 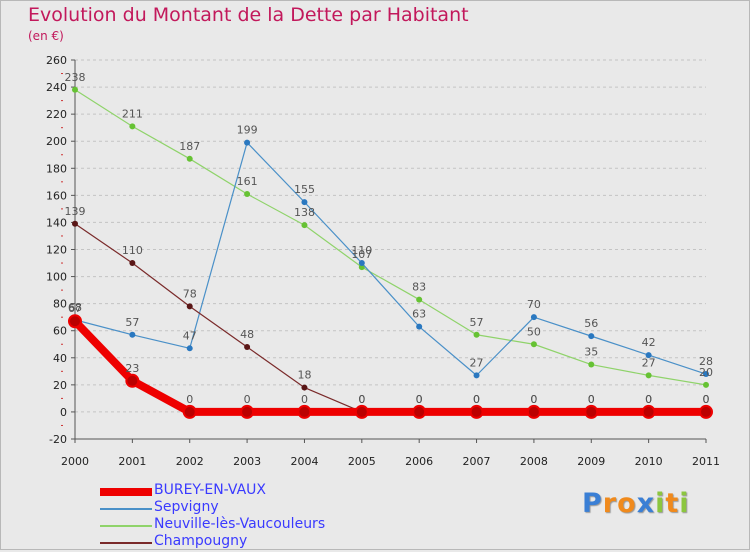 What do you see at coordinates (56, 60) in the screenshot?
I see `y-tick-label: 260` at bounding box center [56, 60].